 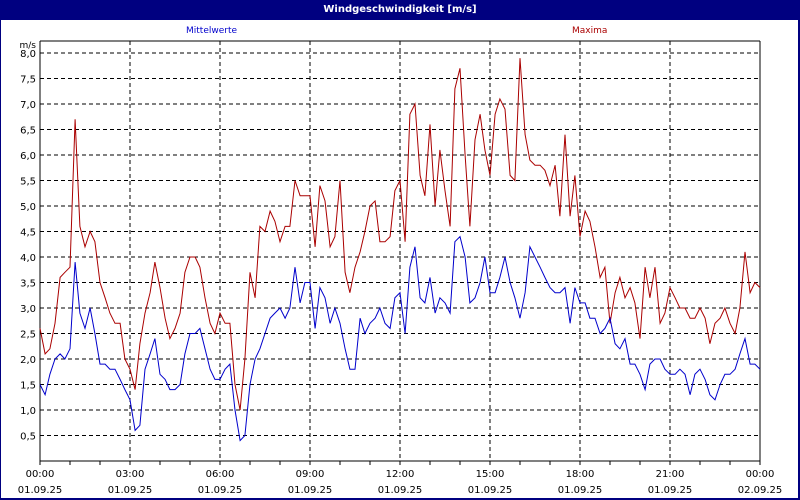 I want to click on y-tick-label: 0,5, so click(x=28, y=437).